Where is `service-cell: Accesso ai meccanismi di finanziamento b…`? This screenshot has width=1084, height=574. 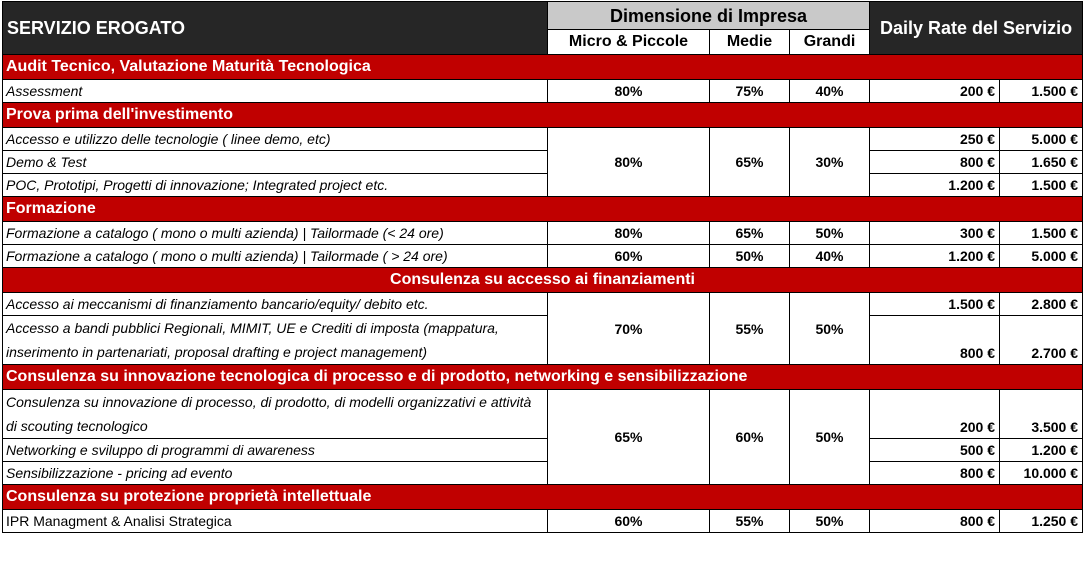 service-cell: Accesso ai meccanismi di finanziamento b… is located at coordinates (275, 304).